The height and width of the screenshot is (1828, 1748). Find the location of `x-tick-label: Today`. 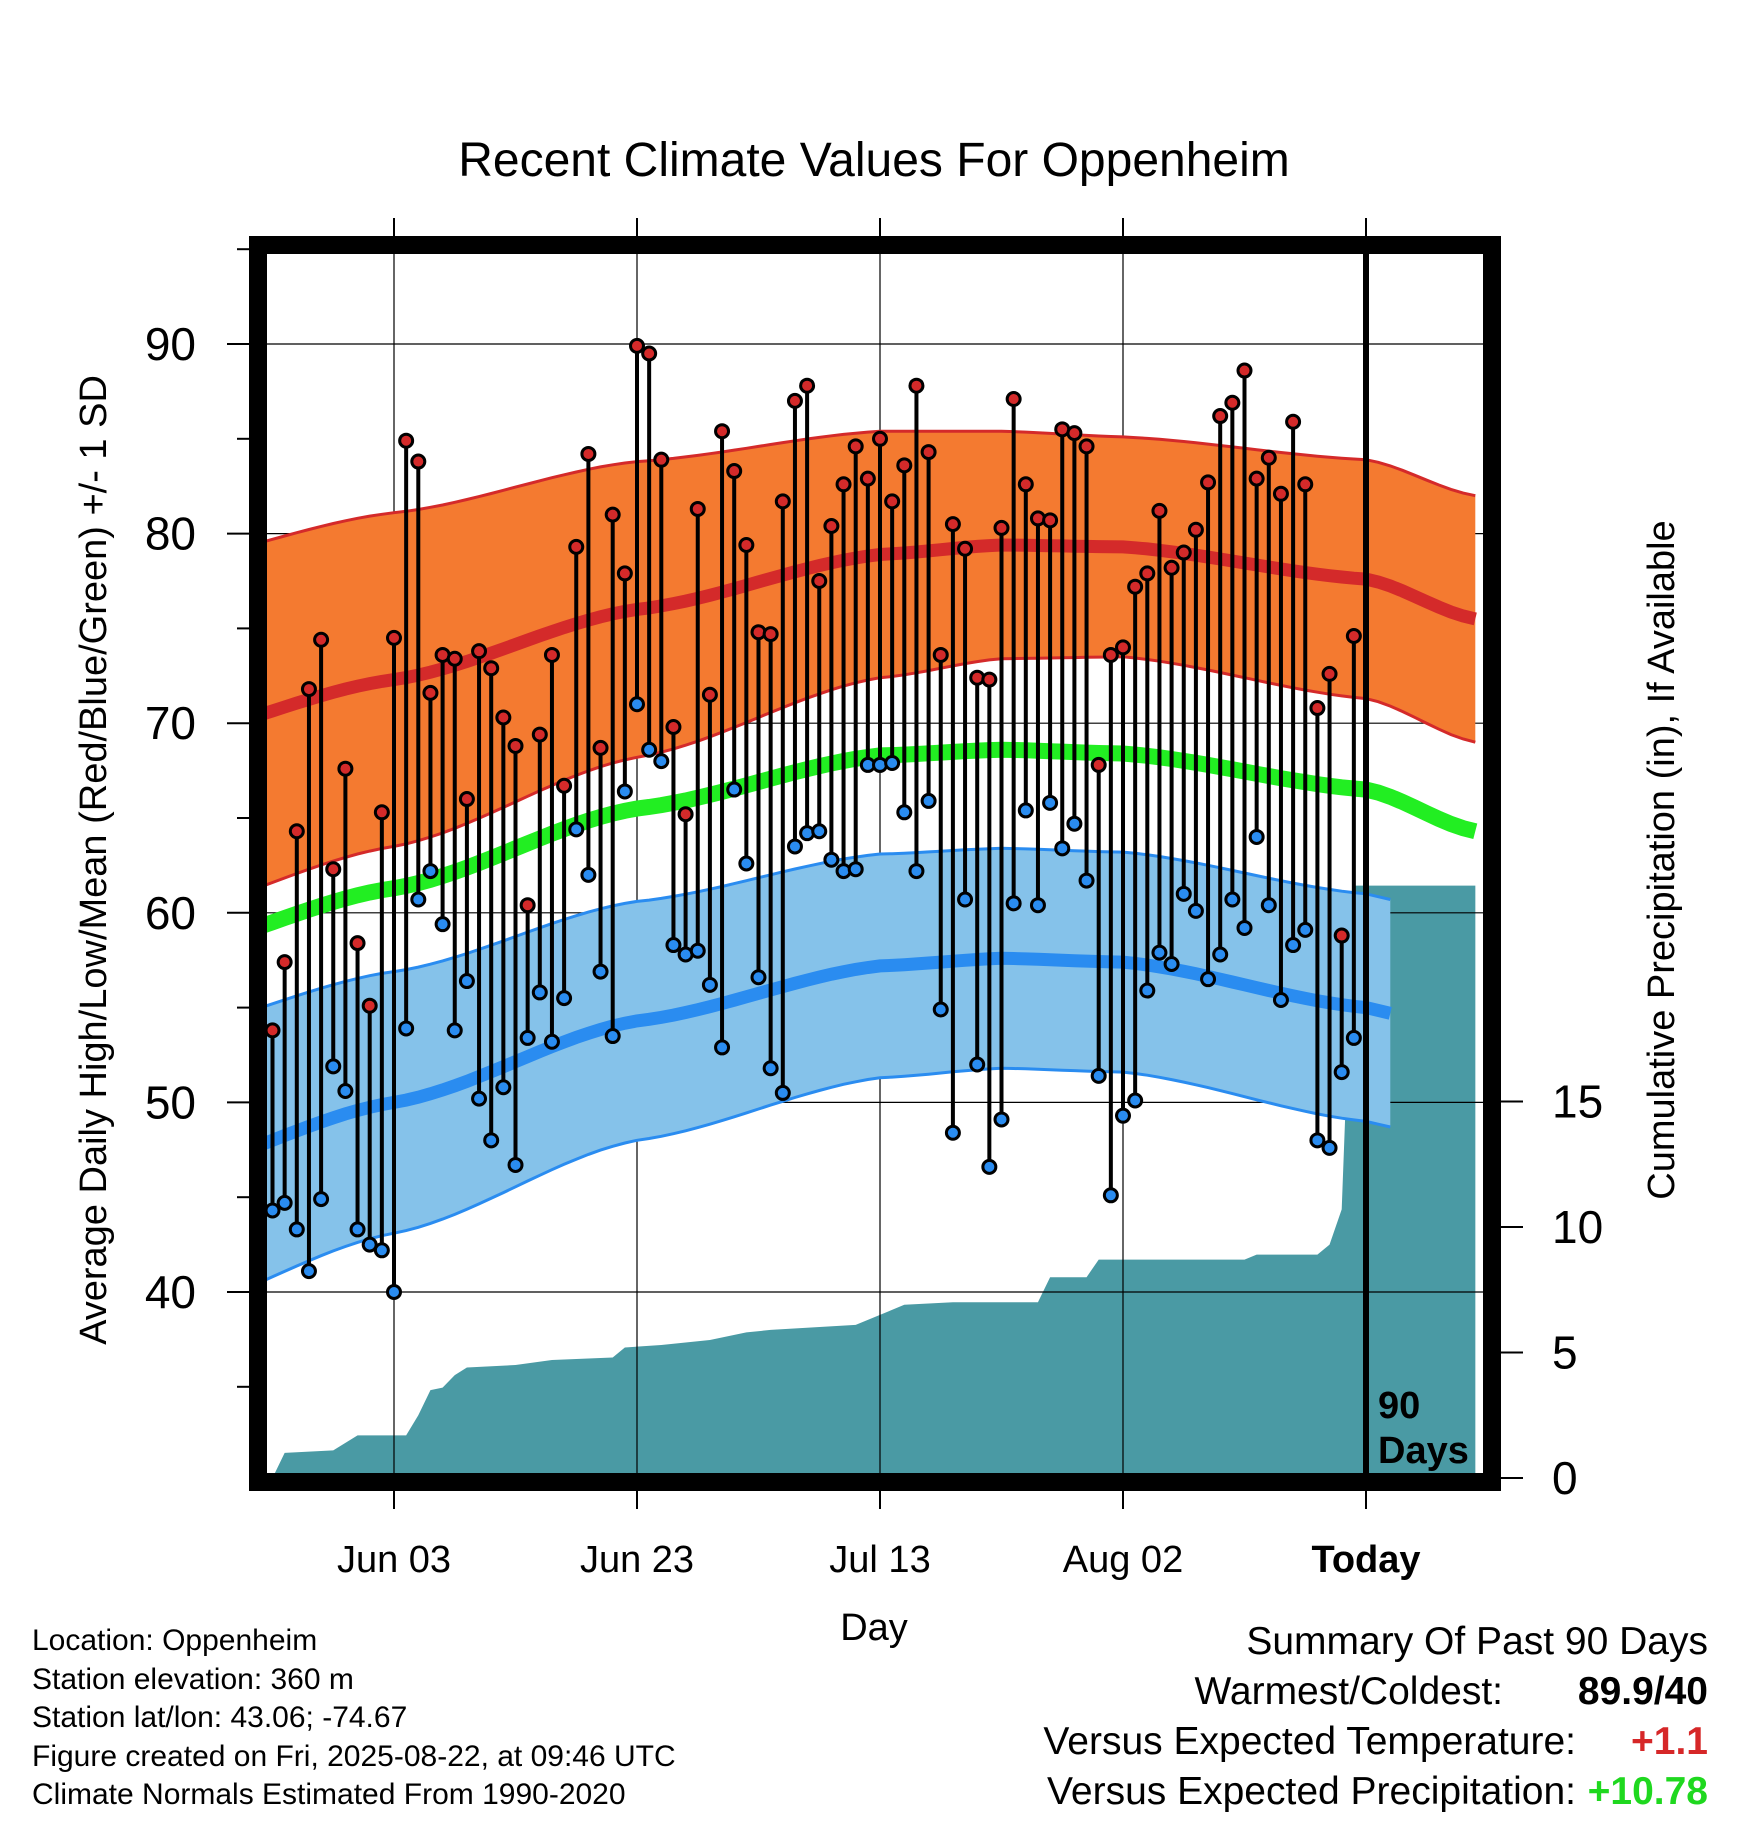

x-tick-label: Today is located at coordinates (1365, 1560).